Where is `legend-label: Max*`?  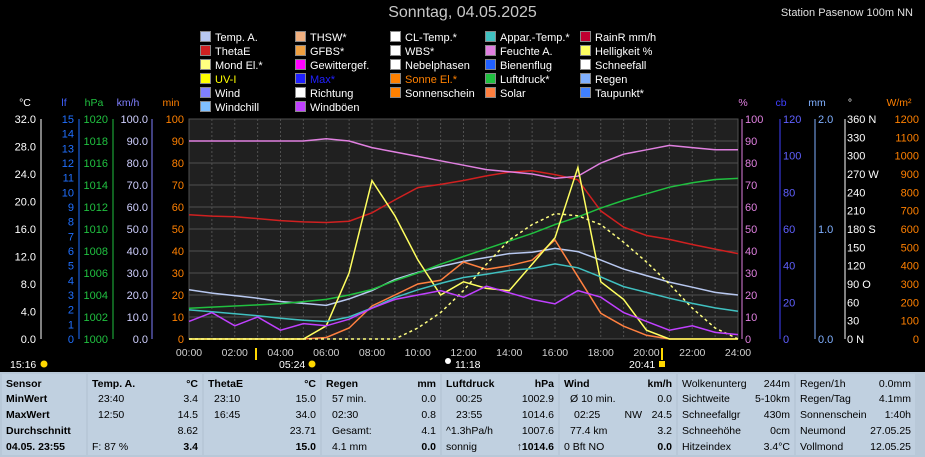 legend-label: Max* is located at coordinates (323, 80).